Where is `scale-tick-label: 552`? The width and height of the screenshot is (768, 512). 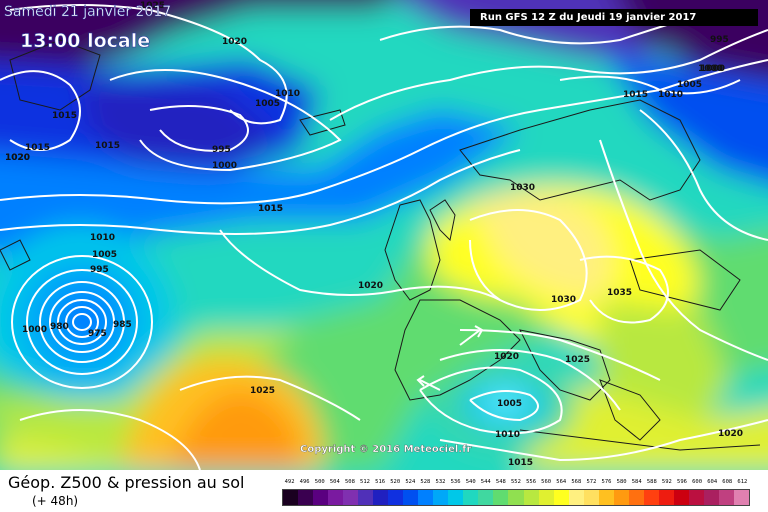
scale-tick-label: 552 is located at coordinates (515, 482).